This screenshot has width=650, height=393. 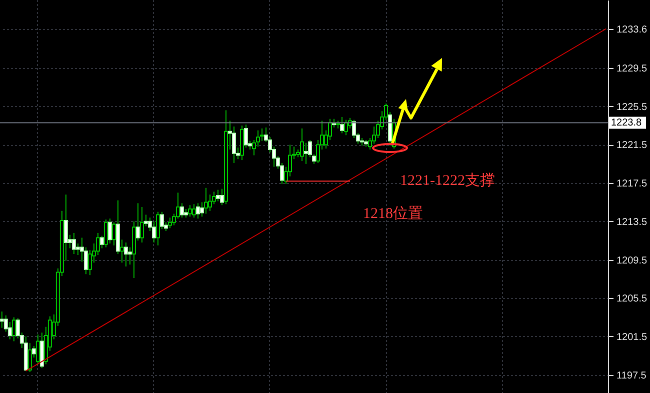 What do you see at coordinates (632, 69) in the screenshot?
I see `y-tick-label: 1229.5` at bounding box center [632, 69].